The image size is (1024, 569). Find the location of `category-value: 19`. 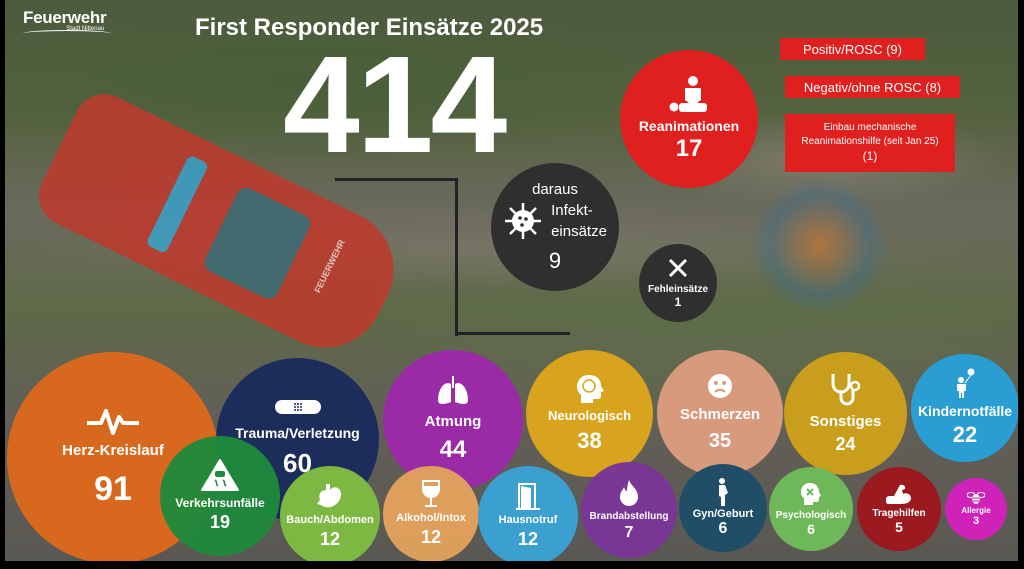

category-value: 19 is located at coordinates (220, 522).